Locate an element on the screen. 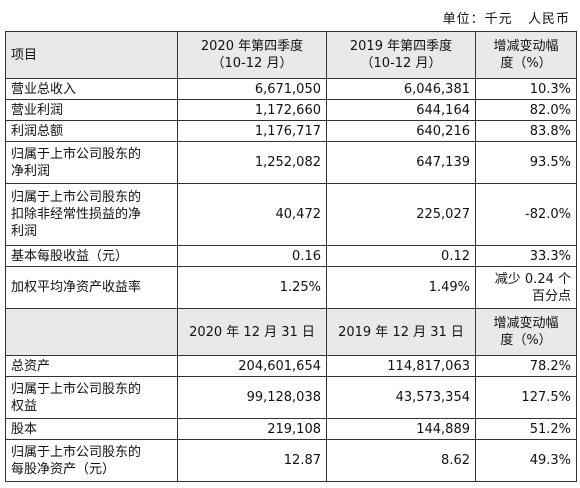 The height and width of the screenshot is (488, 580). header-q4-2020: 2020 年第四季度 （10-12 月） is located at coordinates (252, 55).